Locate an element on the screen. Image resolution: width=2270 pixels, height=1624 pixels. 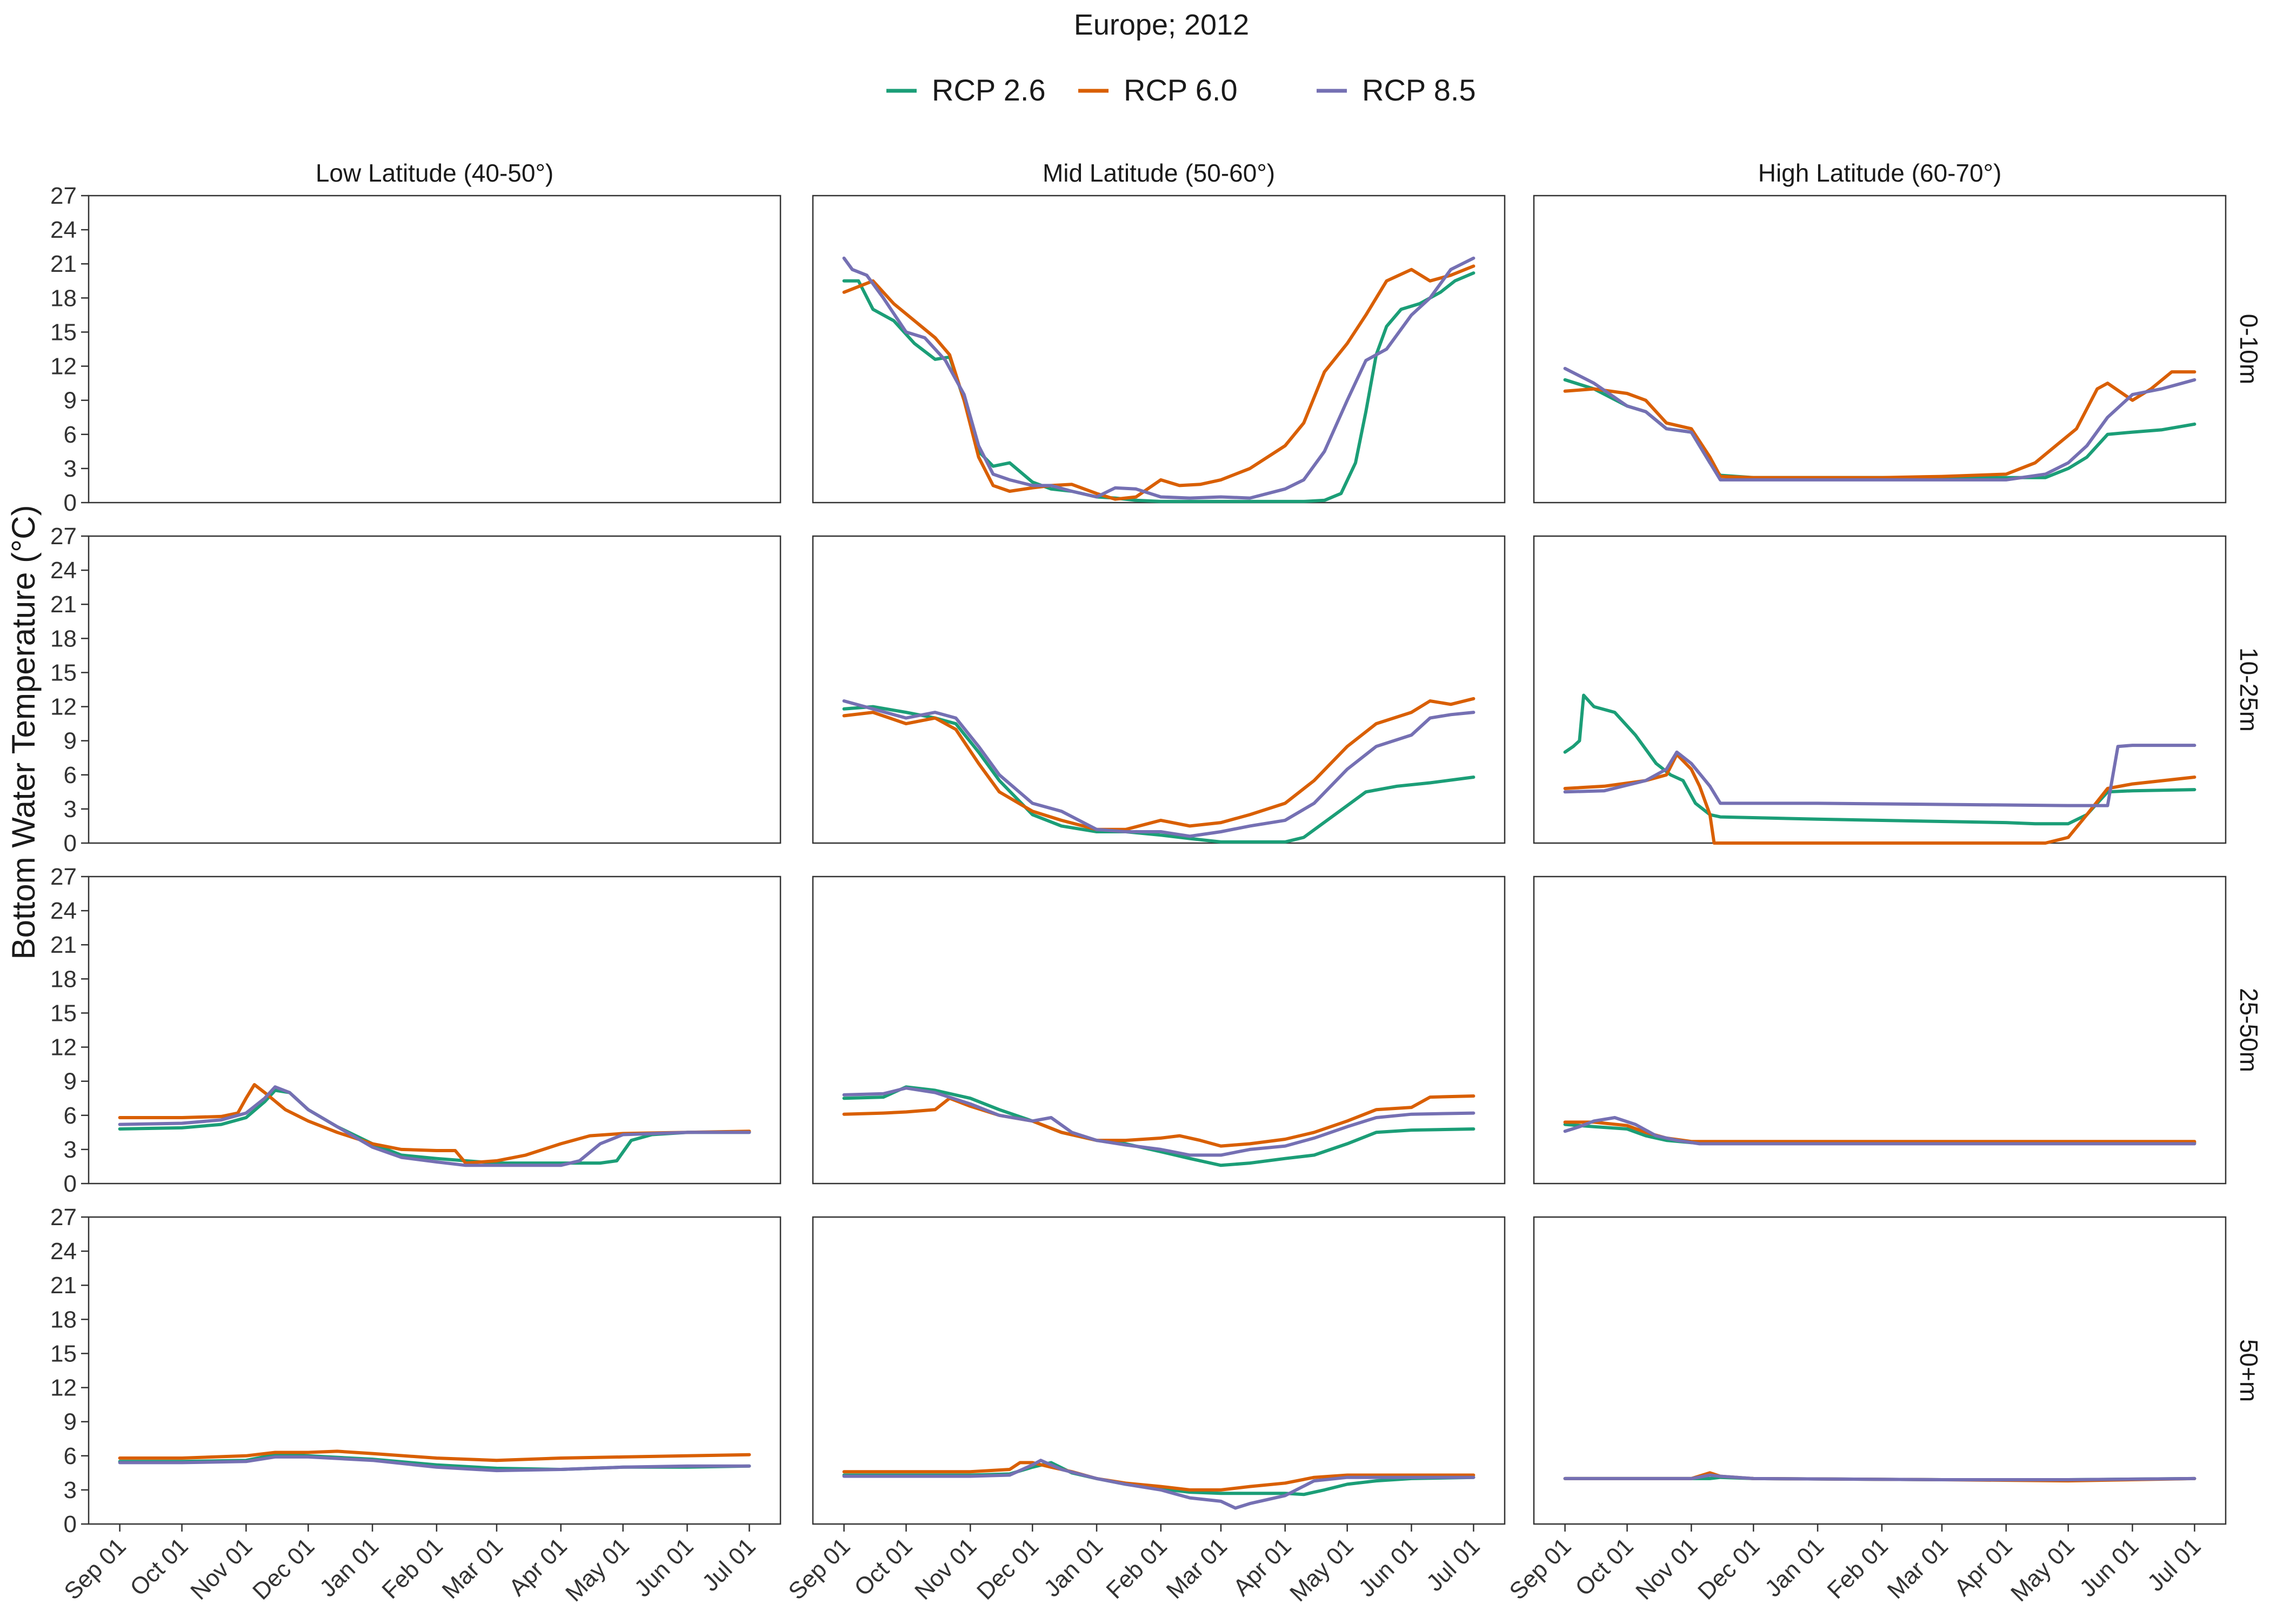
panel-r0-c1 is located at coordinates (1159, 349).